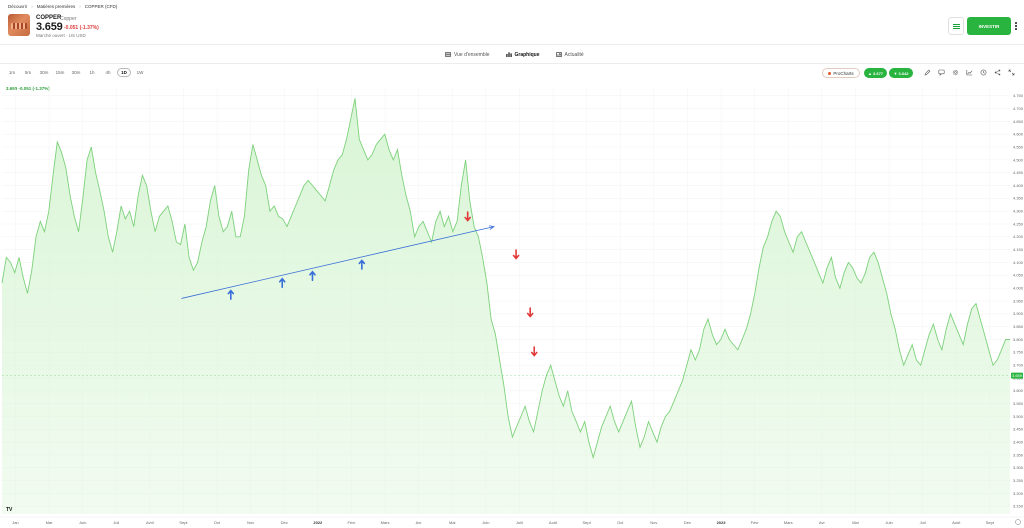 This screenshot has width=1024, height=528. What do you see at coordinates (901, 73) in the screenshot?
I see `sell-button: ▼ 3.642` at bounding box center [901, 73].